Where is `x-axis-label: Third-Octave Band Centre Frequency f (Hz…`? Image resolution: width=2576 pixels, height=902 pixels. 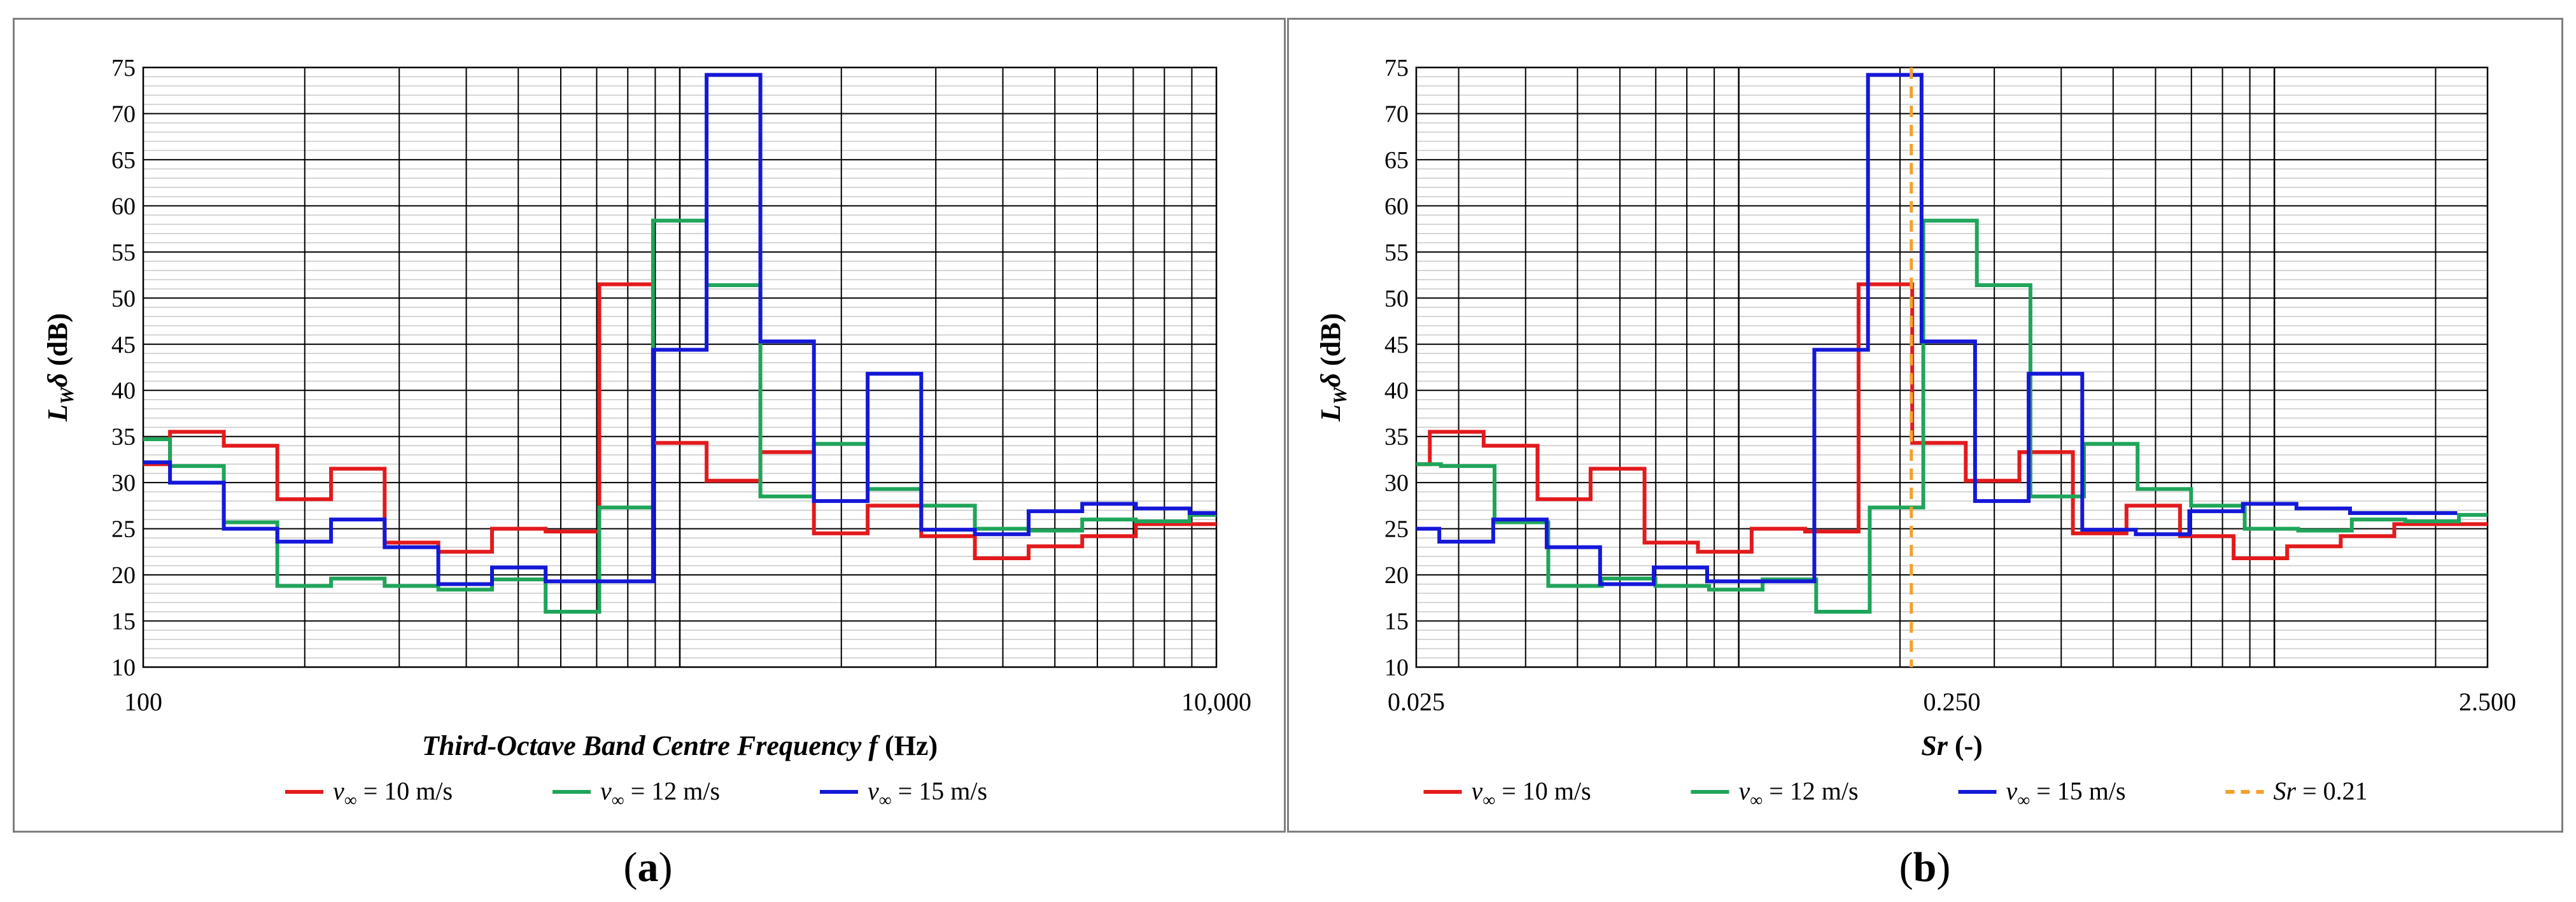 x-axis-label: Third-Octave Band Centre Frequency f (Hz… is located at coordinates (680, 746).